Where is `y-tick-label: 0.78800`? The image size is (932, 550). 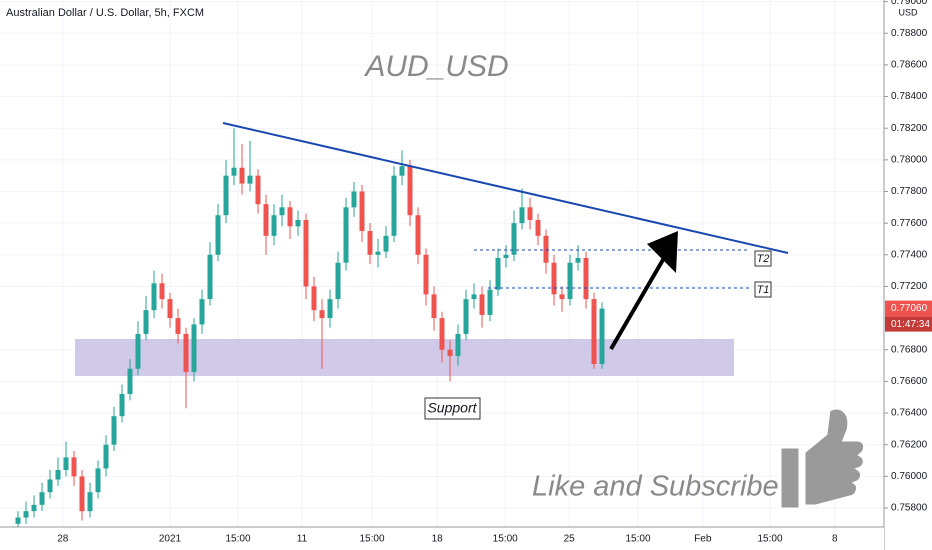
y-tick-label: 0.78800 is located at coordinates (909, 33).